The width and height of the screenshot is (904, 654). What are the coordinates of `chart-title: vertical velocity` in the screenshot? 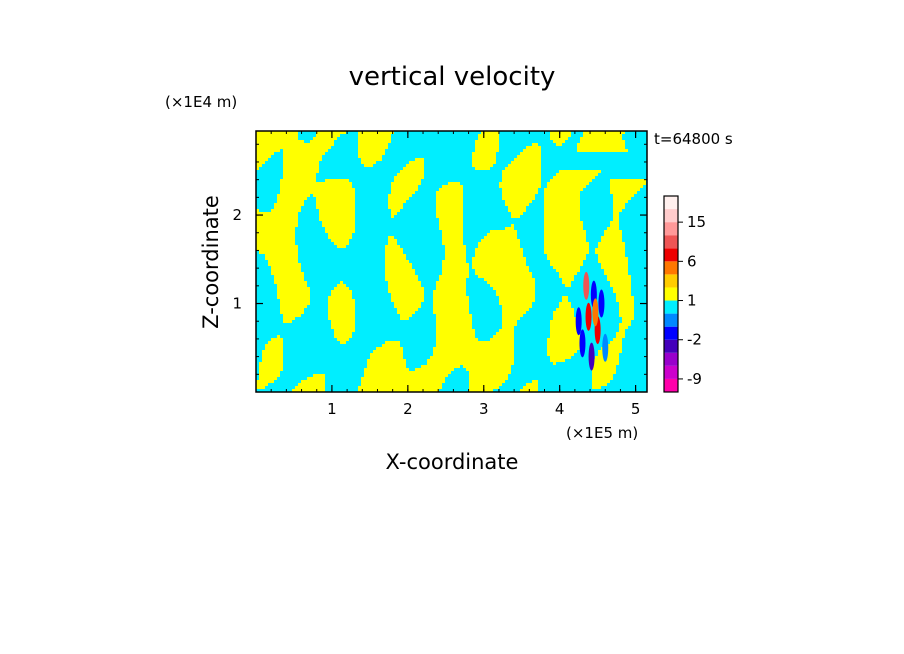 It's located at (452, 77).